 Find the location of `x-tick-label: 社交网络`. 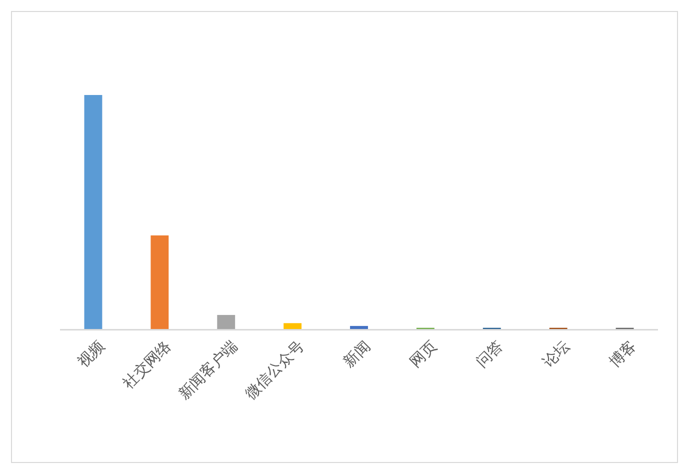

x-tick-label: 社交网络 is located at coordinates (146, 364).